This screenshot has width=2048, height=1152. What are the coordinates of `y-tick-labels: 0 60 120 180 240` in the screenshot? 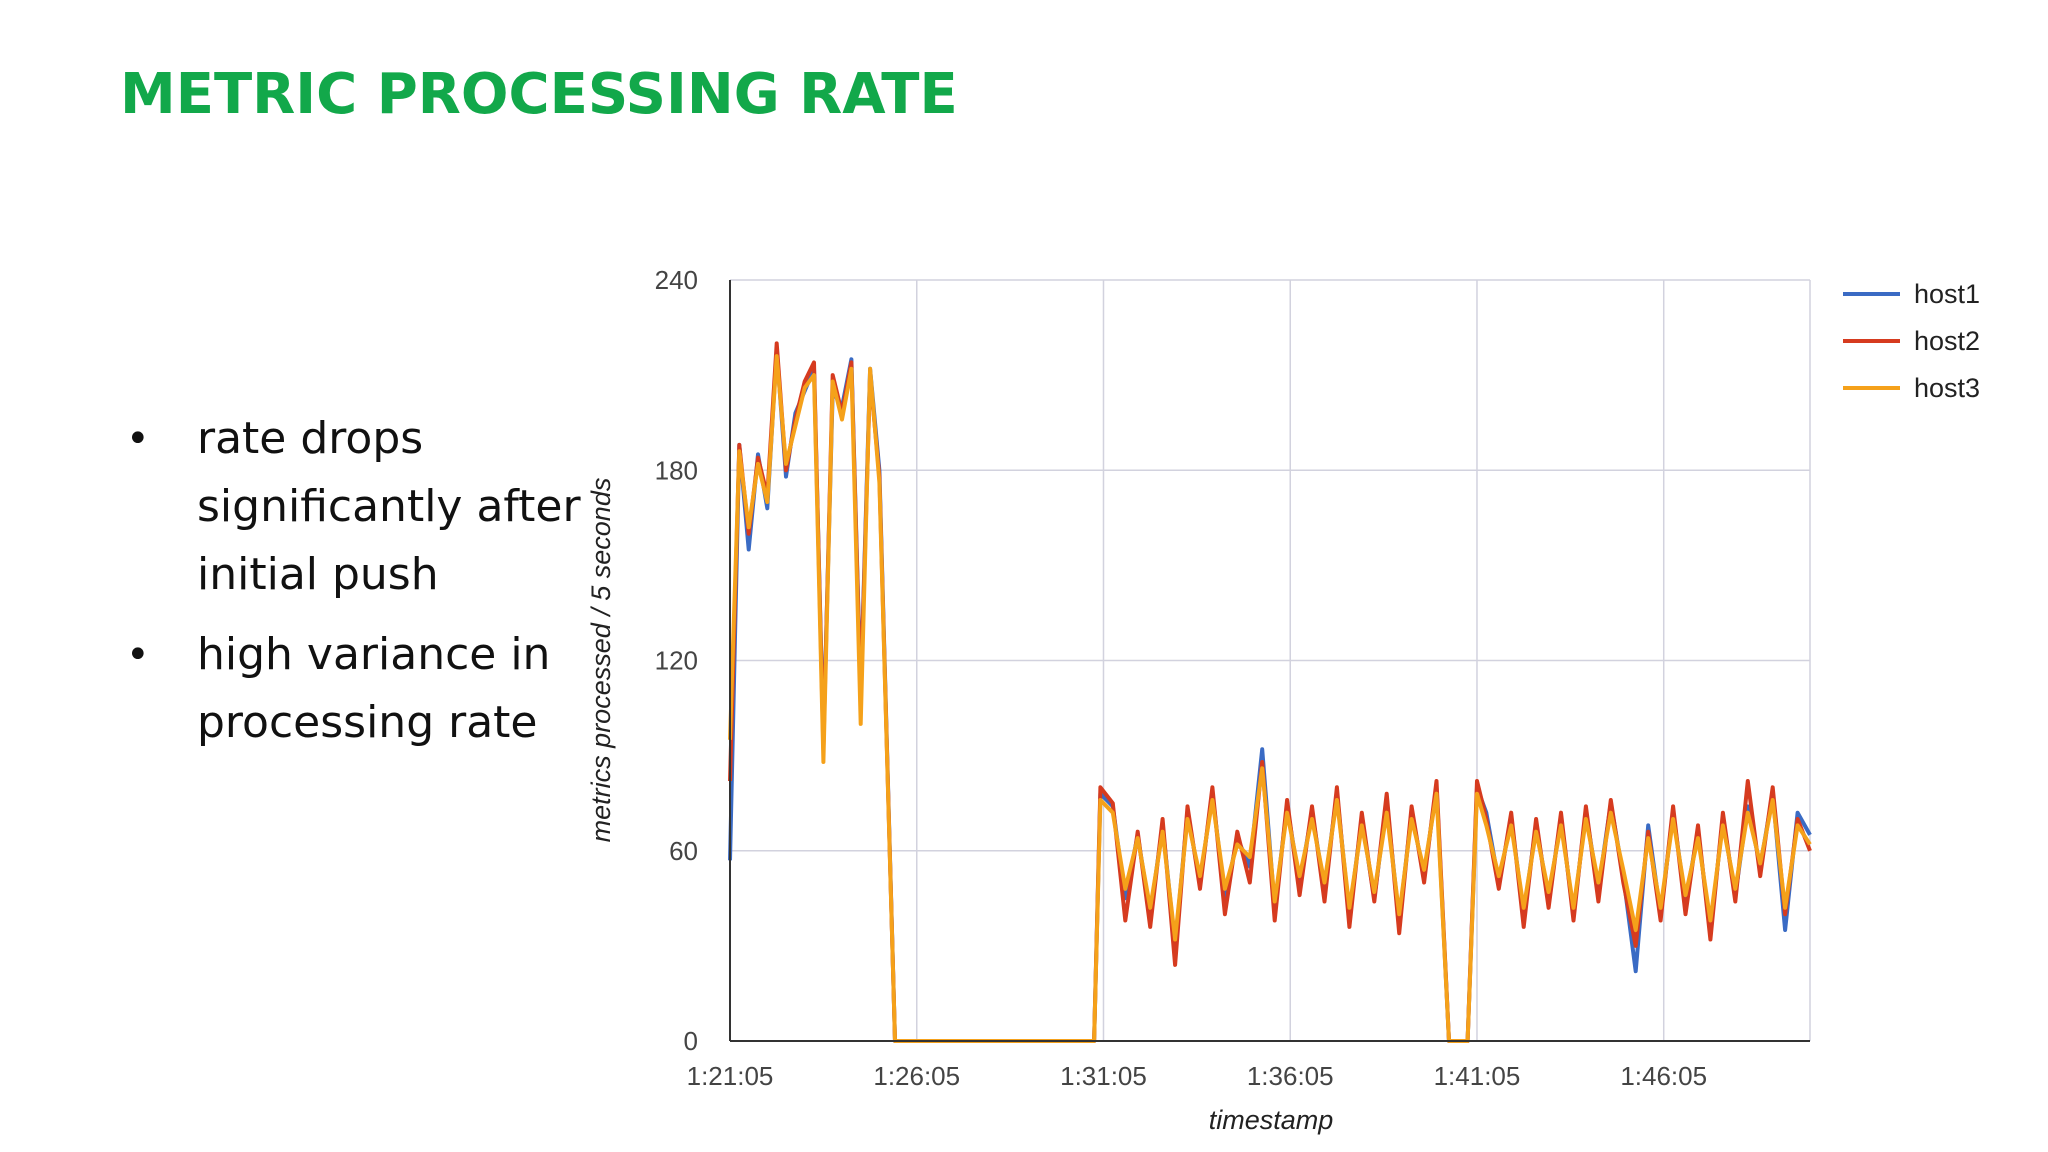 It's located at (676, 660).